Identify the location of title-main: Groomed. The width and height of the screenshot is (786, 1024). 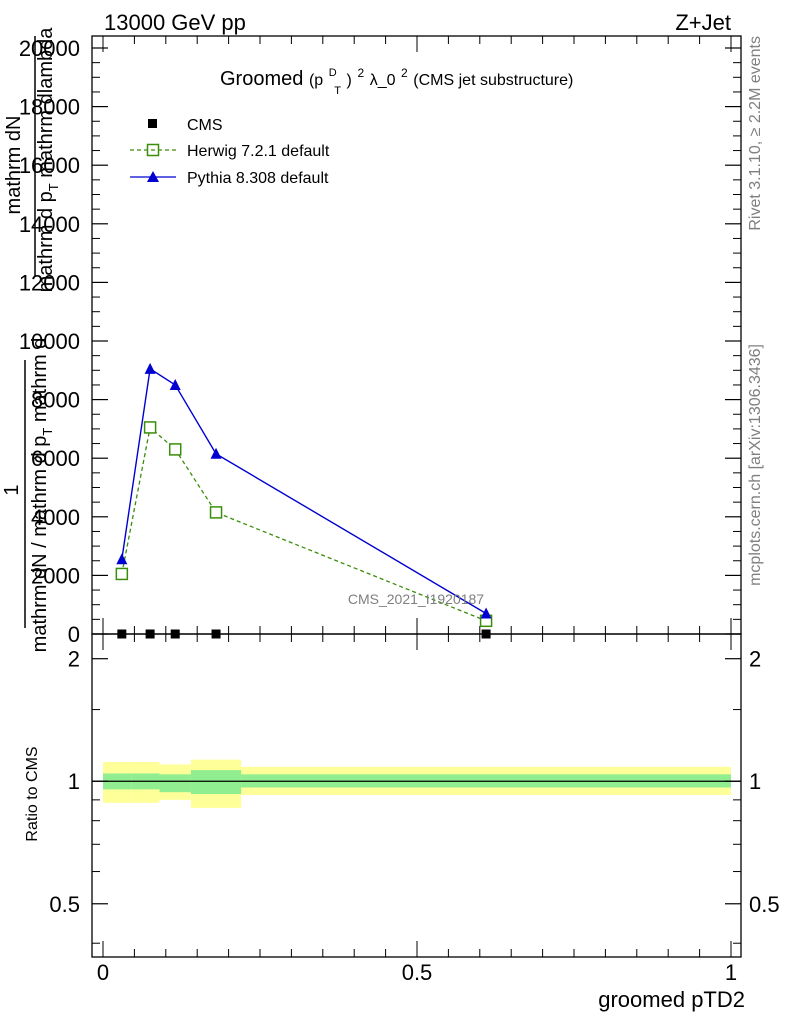
(261, 79).